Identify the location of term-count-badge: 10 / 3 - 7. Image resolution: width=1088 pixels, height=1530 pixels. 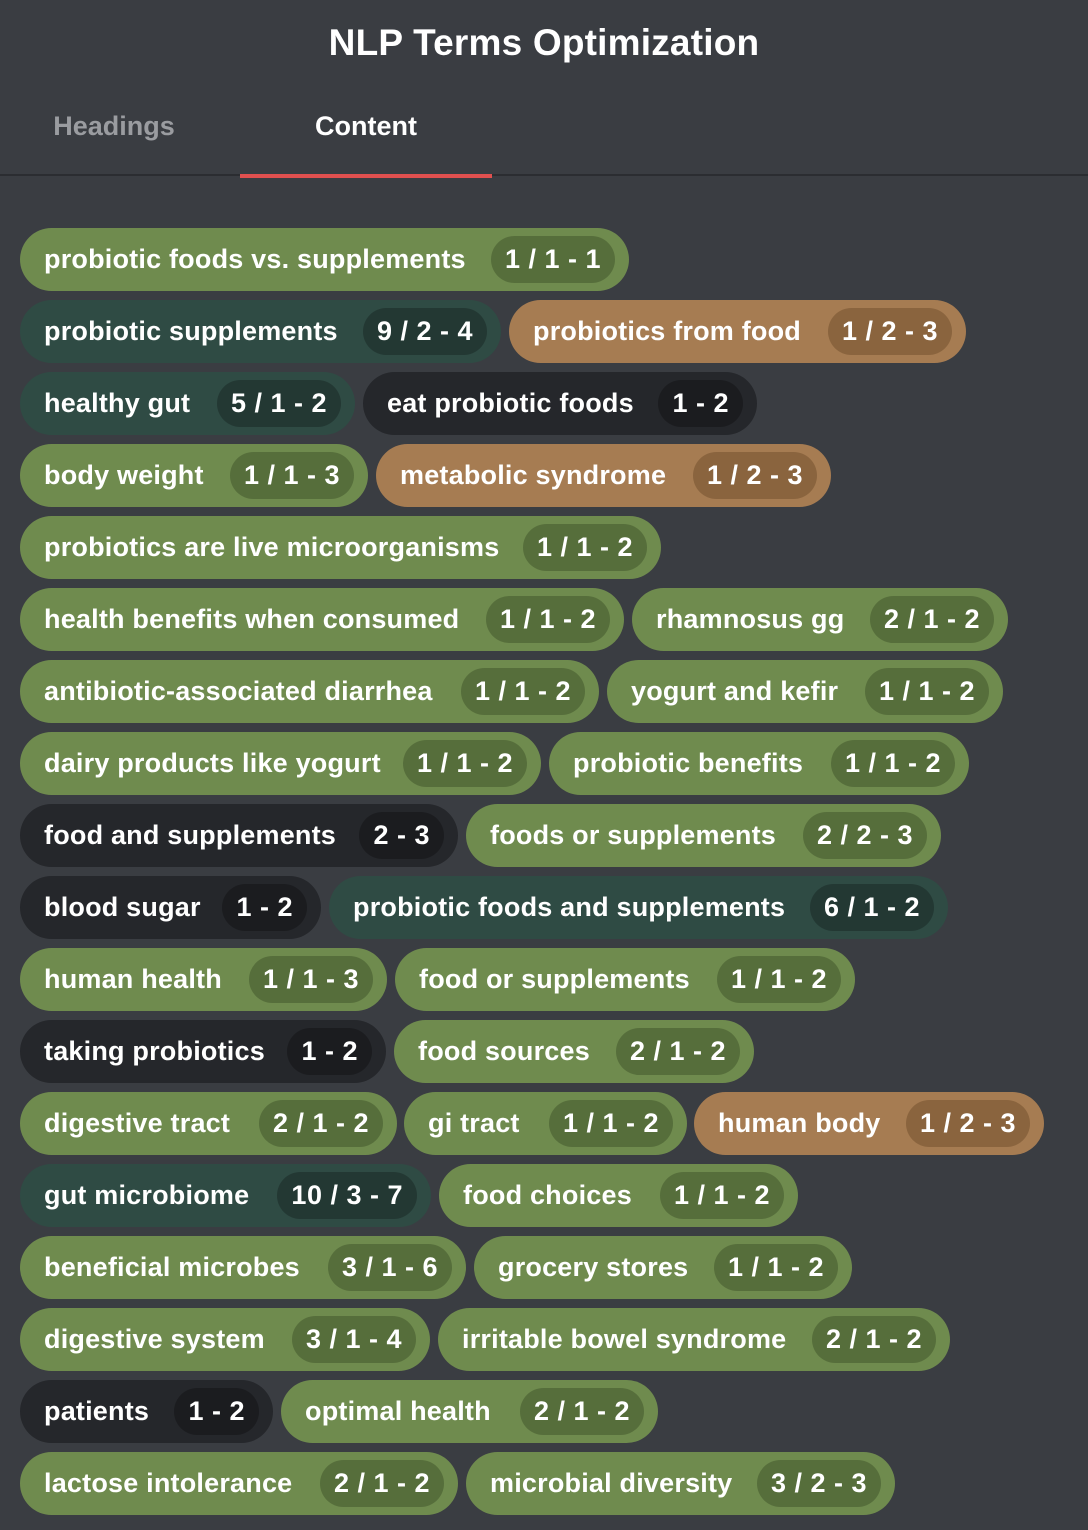
(347, 1195).